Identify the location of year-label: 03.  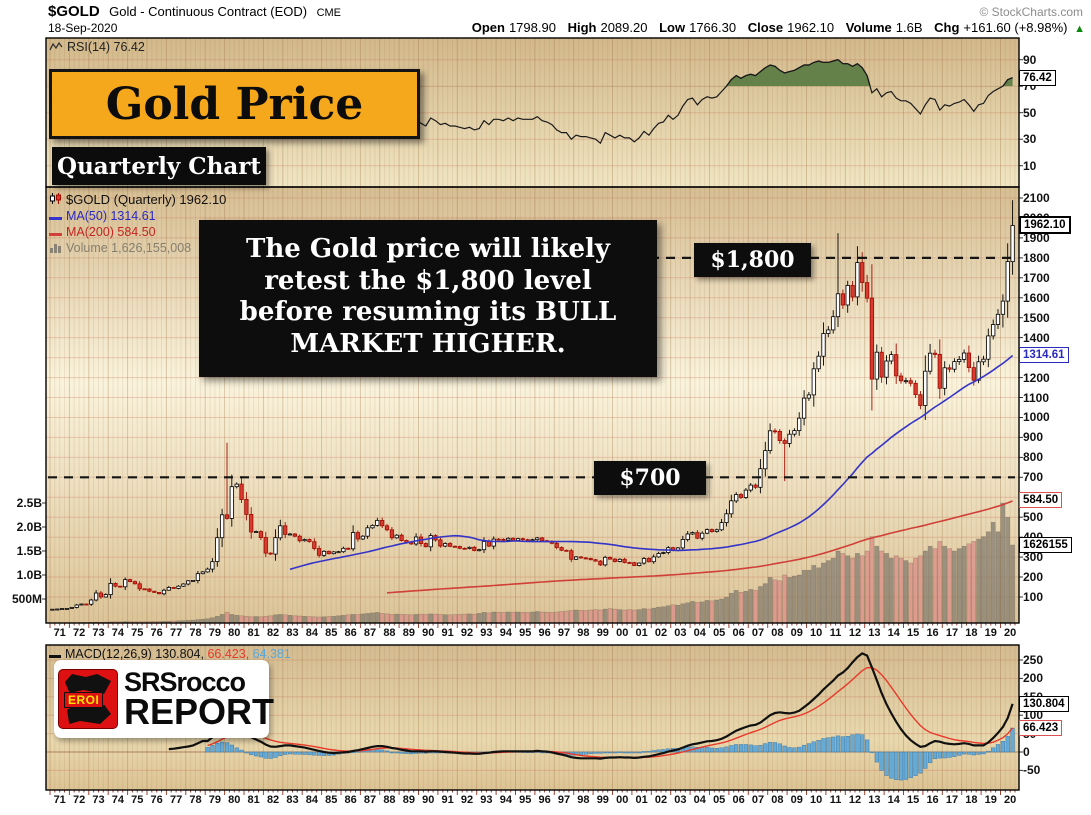
(680, 800).